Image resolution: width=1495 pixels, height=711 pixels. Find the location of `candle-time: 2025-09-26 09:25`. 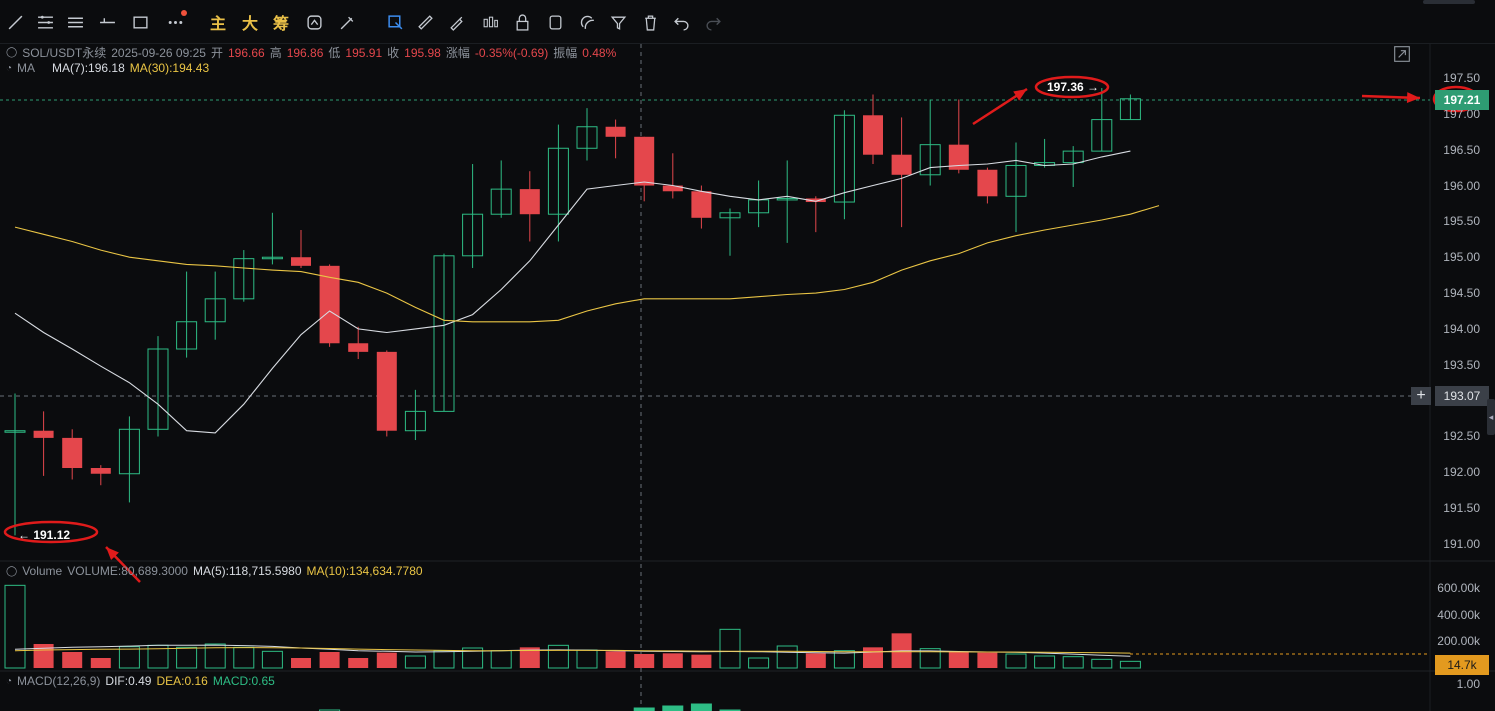

candle-time: 2025-09-26 09:25 is located at coordinates (158, 52).